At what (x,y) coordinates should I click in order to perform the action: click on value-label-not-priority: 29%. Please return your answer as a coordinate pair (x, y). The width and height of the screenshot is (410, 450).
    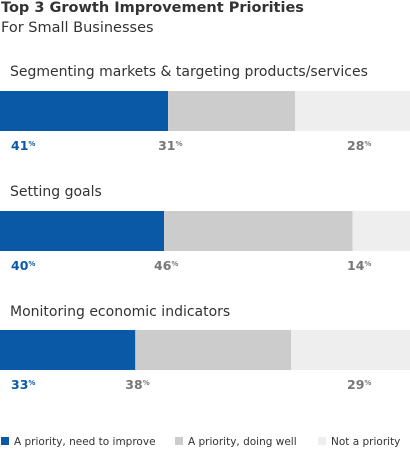
    Looking at the image, I should click on (359, 384).